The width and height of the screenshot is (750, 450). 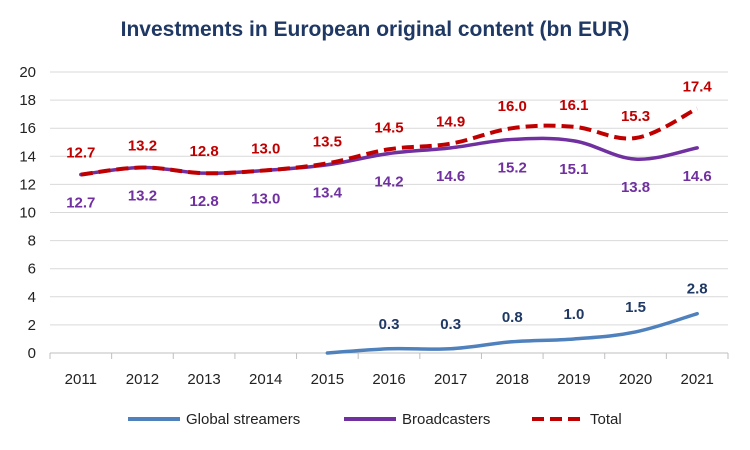 I want to click on data-label-broadcasters: 15.1, so click(x=573, y=169).